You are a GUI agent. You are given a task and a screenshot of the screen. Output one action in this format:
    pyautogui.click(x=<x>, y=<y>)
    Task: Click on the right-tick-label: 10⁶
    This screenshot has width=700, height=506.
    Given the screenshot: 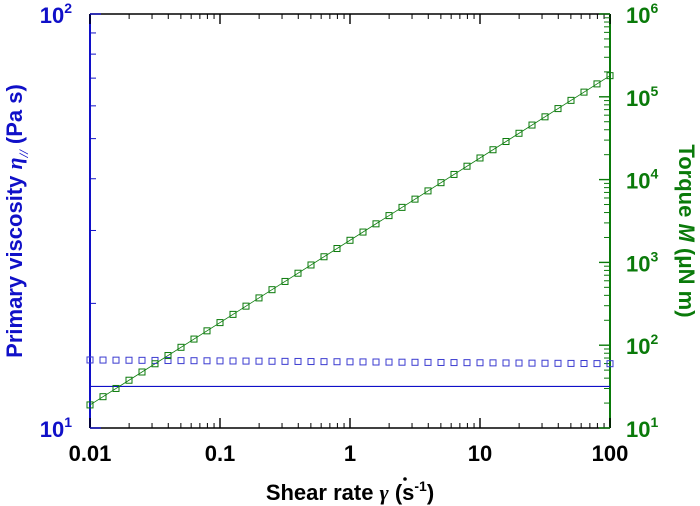 What is the action you would take?
    pyautogui.click(x=642, y=14)
    